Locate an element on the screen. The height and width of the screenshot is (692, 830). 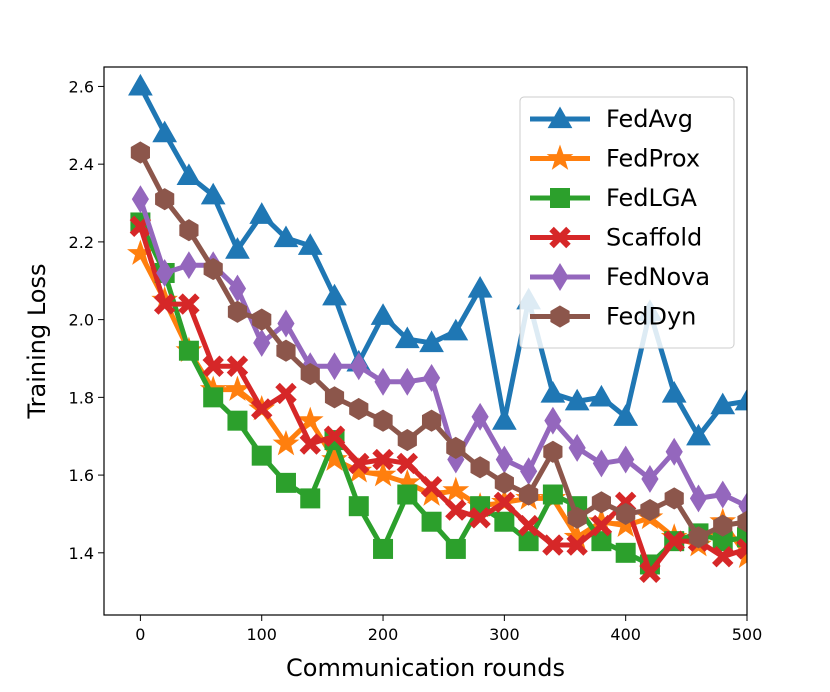
y-tick-label: 1.6 is located at coordinates (81, 475).